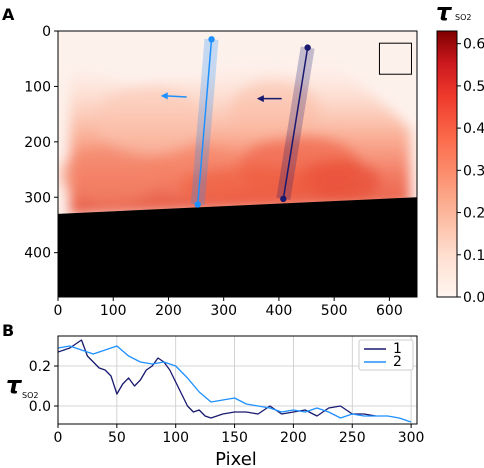 This screenshot has width=484, height=468. What do you see at coordinates (389, 311) in the screenshot?
I see `a-x-tick-label: 600` at bounding box center [389, 311].